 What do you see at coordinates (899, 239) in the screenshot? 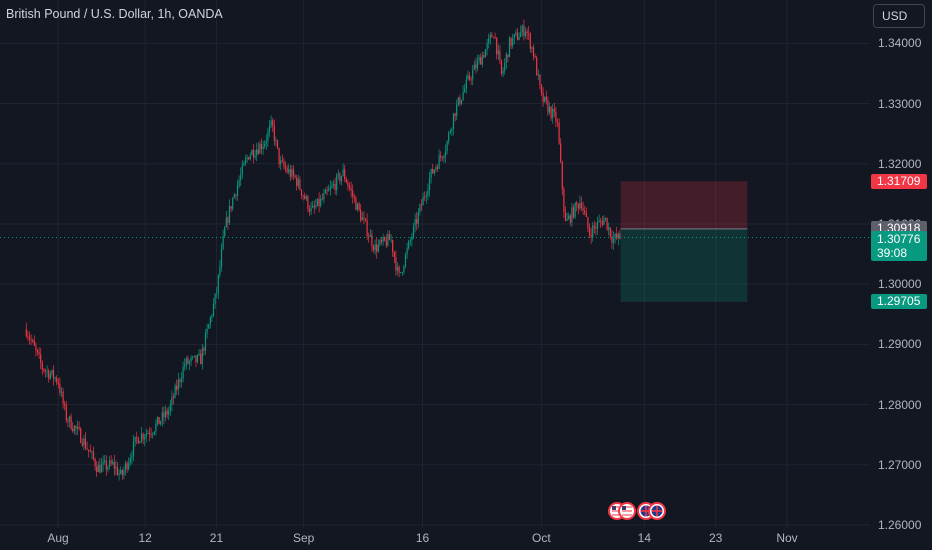
I see `last-price-value: 1.30776` at bounding box center [899, 239].